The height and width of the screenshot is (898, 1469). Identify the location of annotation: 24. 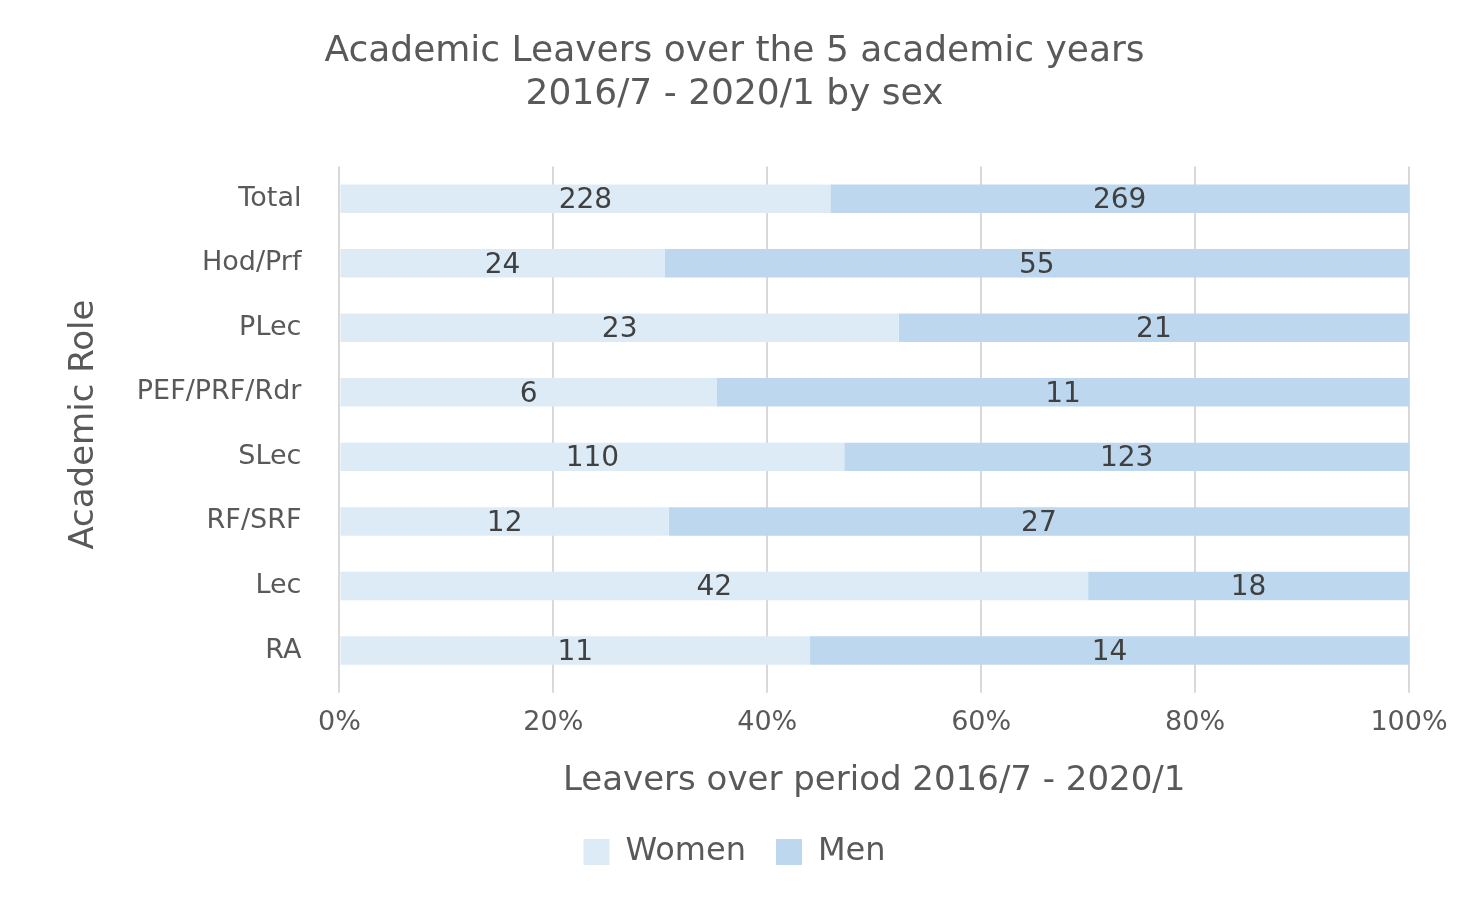
(502, 263).